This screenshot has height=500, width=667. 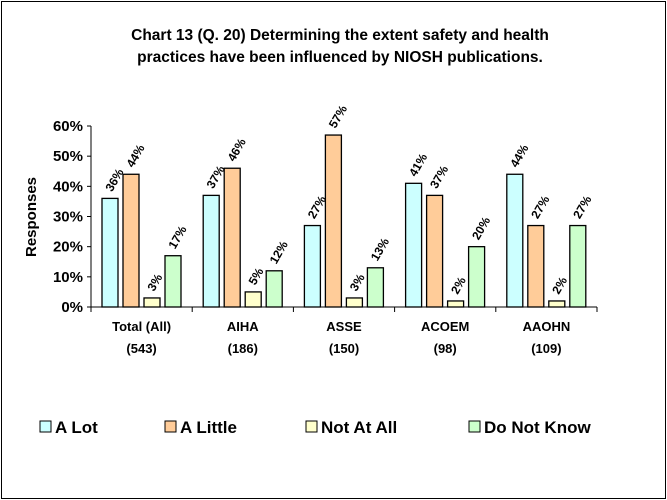 What do you see at coordinates (31, 217) in the screenshot?
I see `y-axis-label: Responses` at bounding box center [31, 217].